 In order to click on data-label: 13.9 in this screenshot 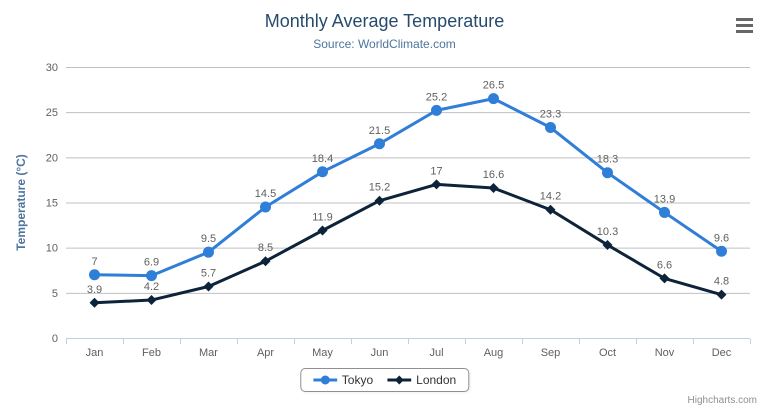, I will do `click(664, 199)`.